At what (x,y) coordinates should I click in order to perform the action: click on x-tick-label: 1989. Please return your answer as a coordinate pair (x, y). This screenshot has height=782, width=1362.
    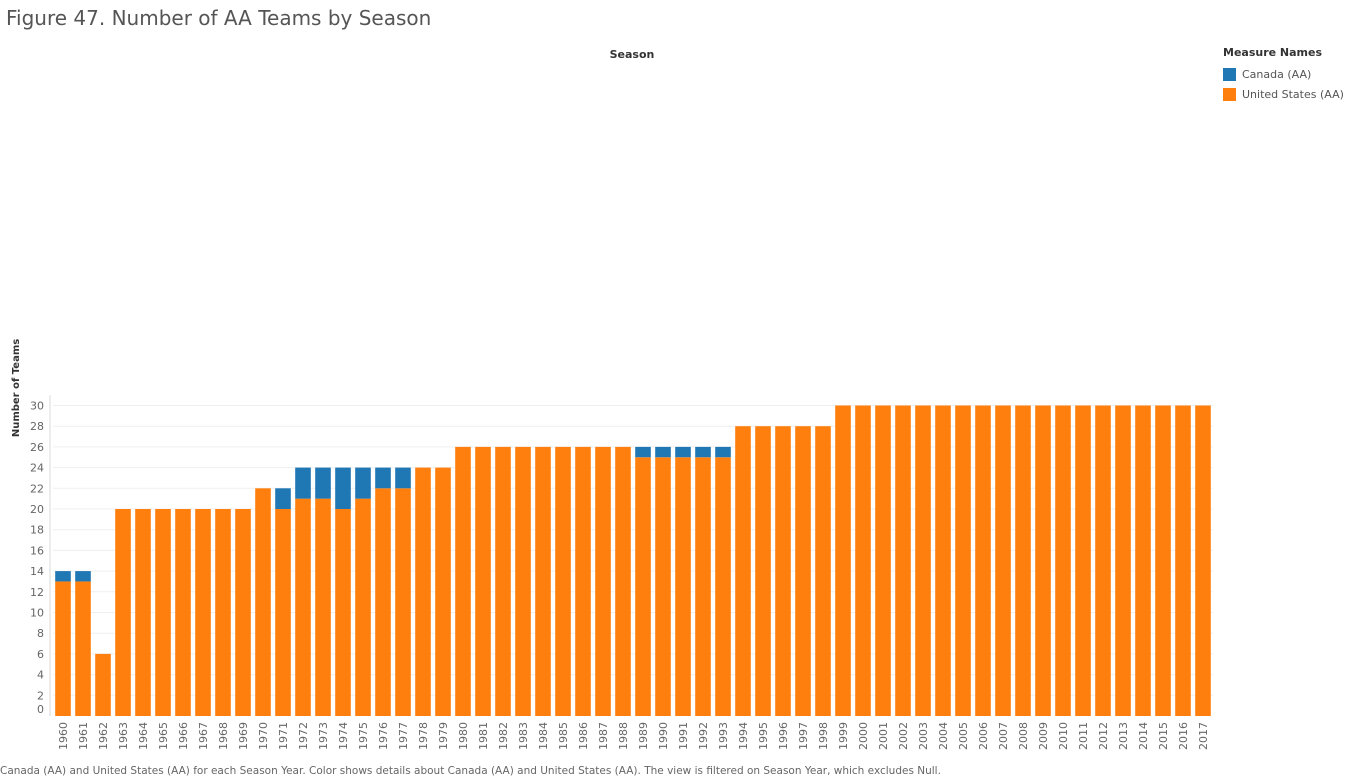
    Looking at the image, I should click on (643, 736).